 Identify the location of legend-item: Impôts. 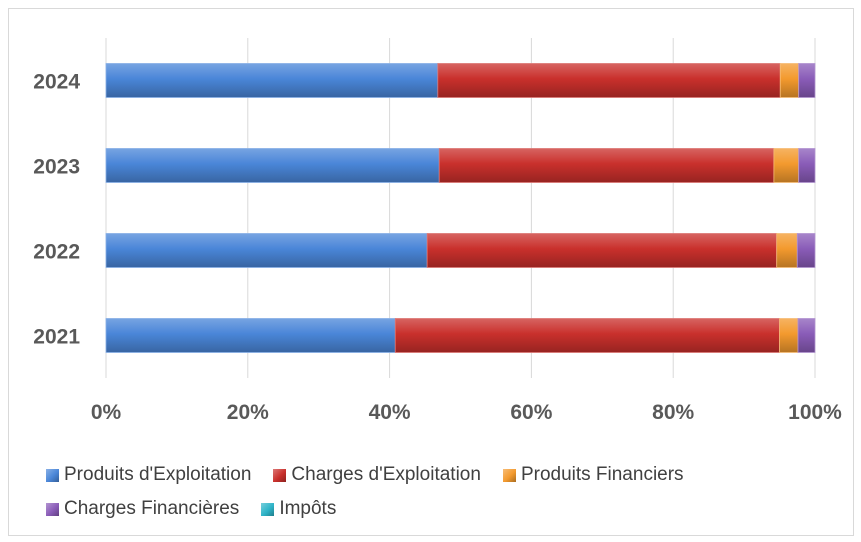
(298, 509).